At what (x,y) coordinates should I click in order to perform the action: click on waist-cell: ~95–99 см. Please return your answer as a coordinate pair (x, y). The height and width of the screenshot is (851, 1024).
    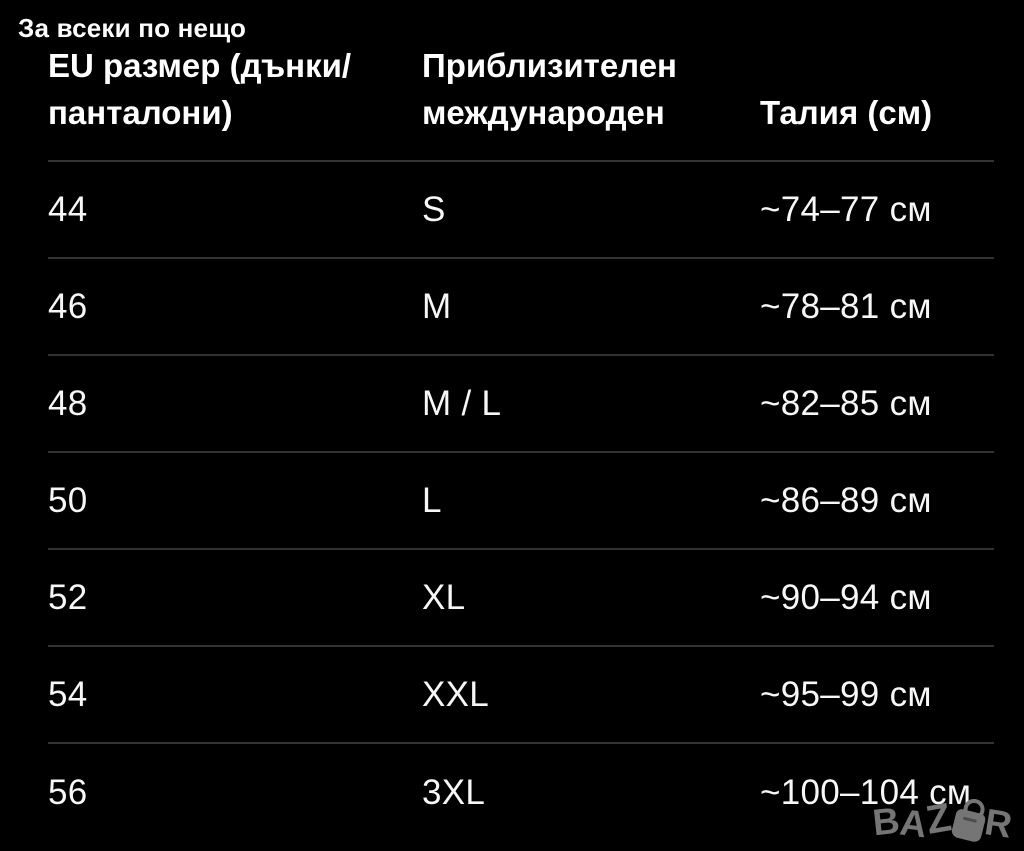
    Looking at the image, I should click on (846, 694).